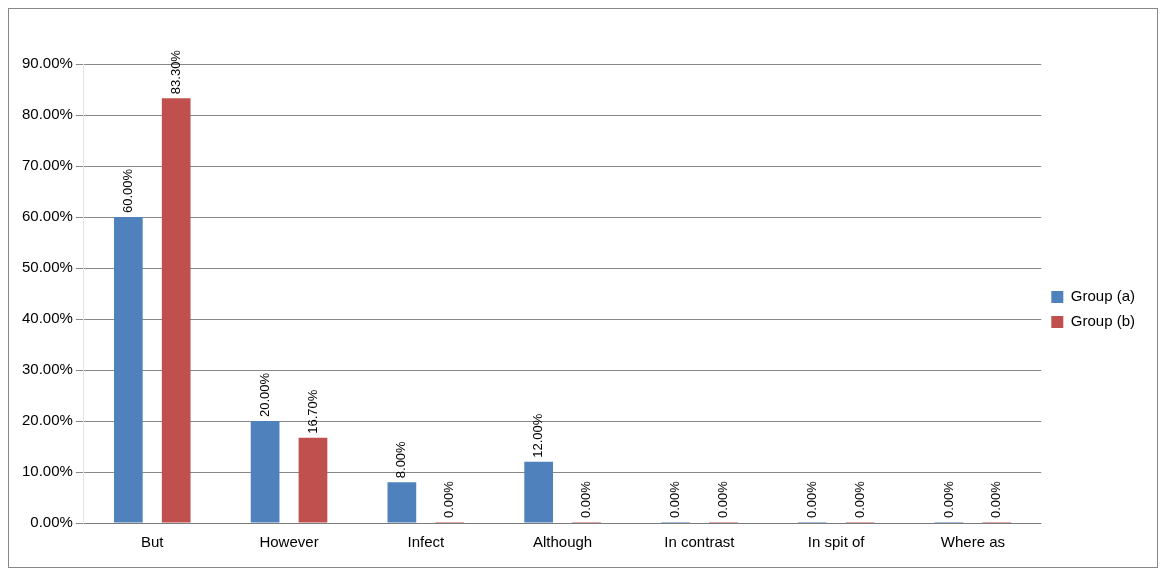 The width and height of the screenshot is (1171, 580). I want to click on data-label: 12.00%, so click(538, 435).